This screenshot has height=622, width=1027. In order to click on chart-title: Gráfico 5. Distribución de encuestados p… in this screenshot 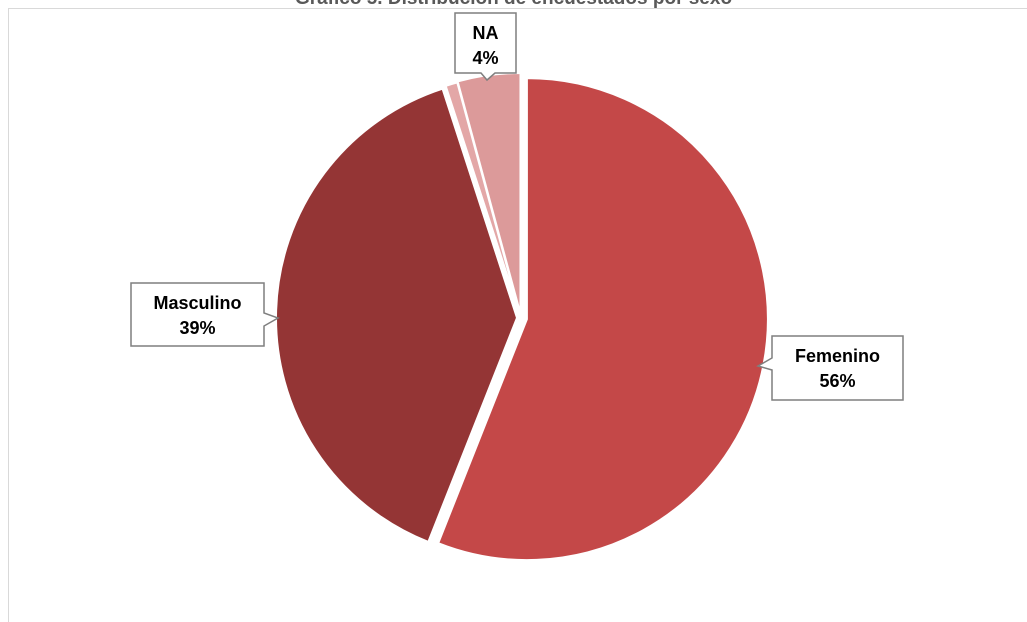, I will do `click(513, 5)`.